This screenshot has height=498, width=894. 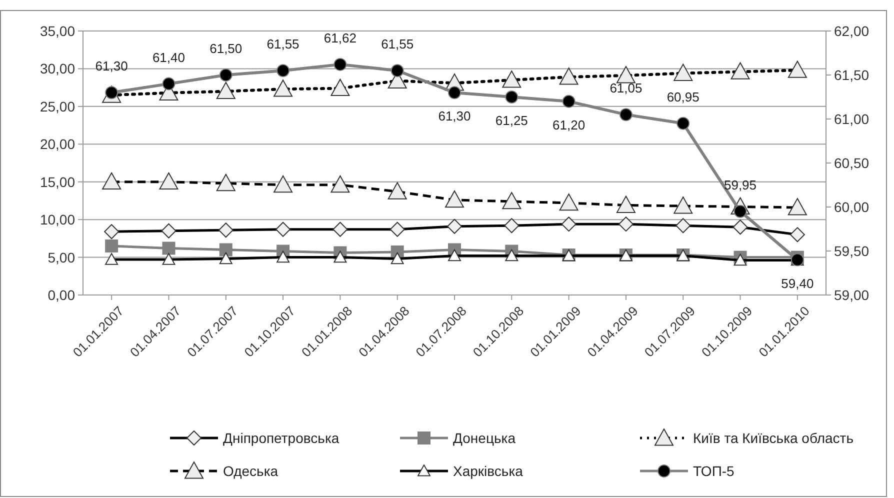 I want to click on data-label: 61,50, so click(x=226, y=48).